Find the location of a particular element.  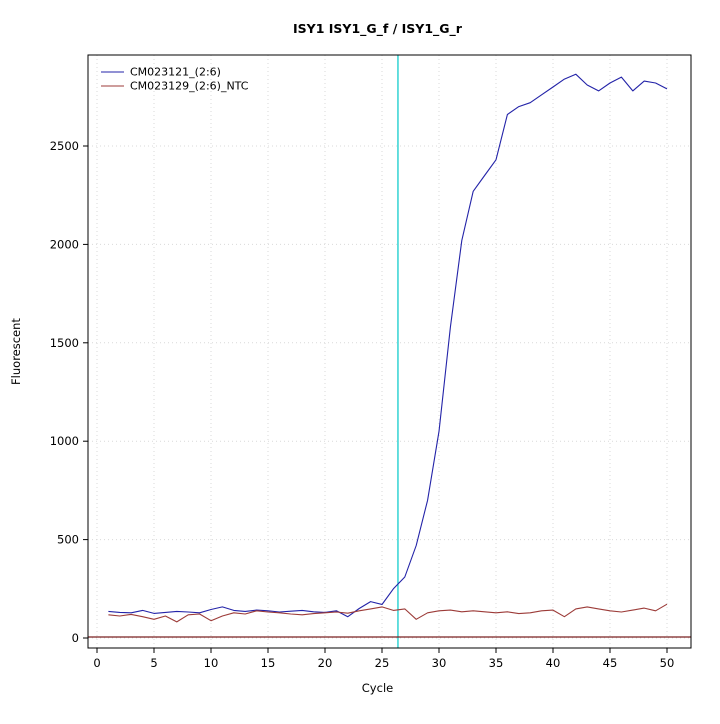

y-tick-label: 500 is located at coordinates (68, 540).